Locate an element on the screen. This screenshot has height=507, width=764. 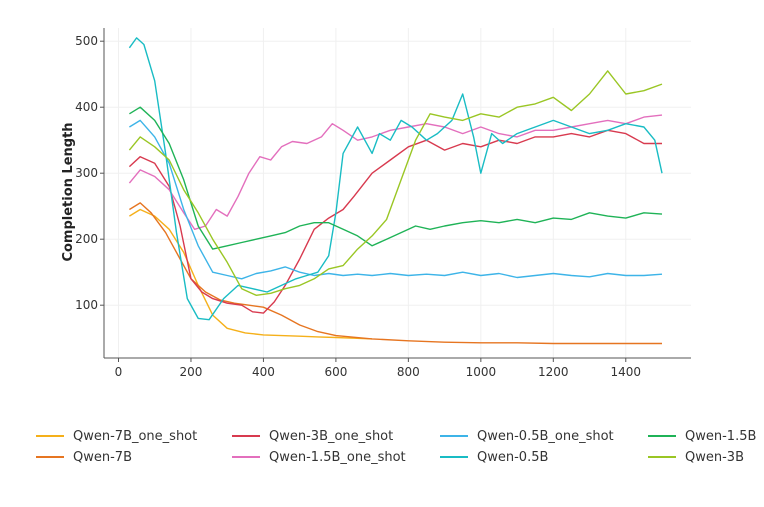
y-axis-ticks: 100 200 300 400 500 is located at coordinates (89, 173).